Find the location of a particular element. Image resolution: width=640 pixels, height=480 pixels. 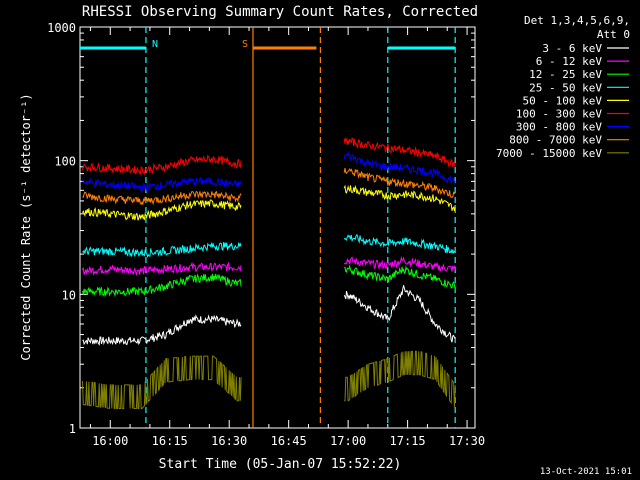

legend-label: 800 - 7000 keV is located at coordinates (555, 140).